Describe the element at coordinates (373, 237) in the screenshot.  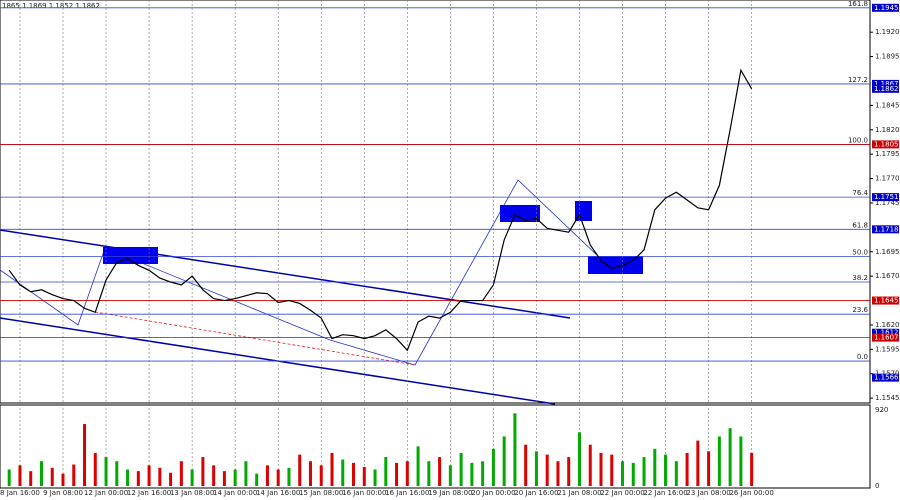
I see `zones` at that location.